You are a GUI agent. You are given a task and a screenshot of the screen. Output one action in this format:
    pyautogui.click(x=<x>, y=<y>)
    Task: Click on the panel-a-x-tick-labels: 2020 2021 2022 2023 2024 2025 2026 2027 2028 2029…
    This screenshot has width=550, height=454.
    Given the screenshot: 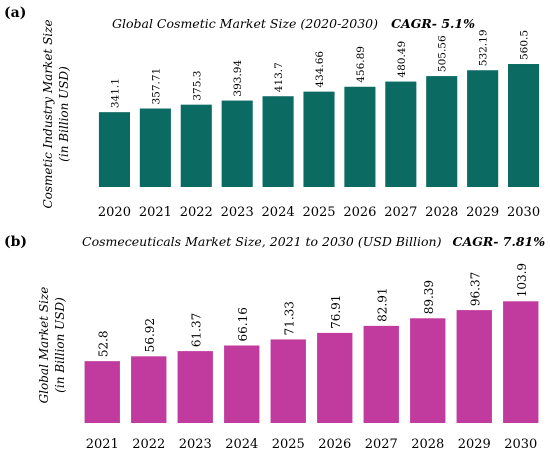 What is the action you would take?
    pyautogui.click(x=319, y=212)
    